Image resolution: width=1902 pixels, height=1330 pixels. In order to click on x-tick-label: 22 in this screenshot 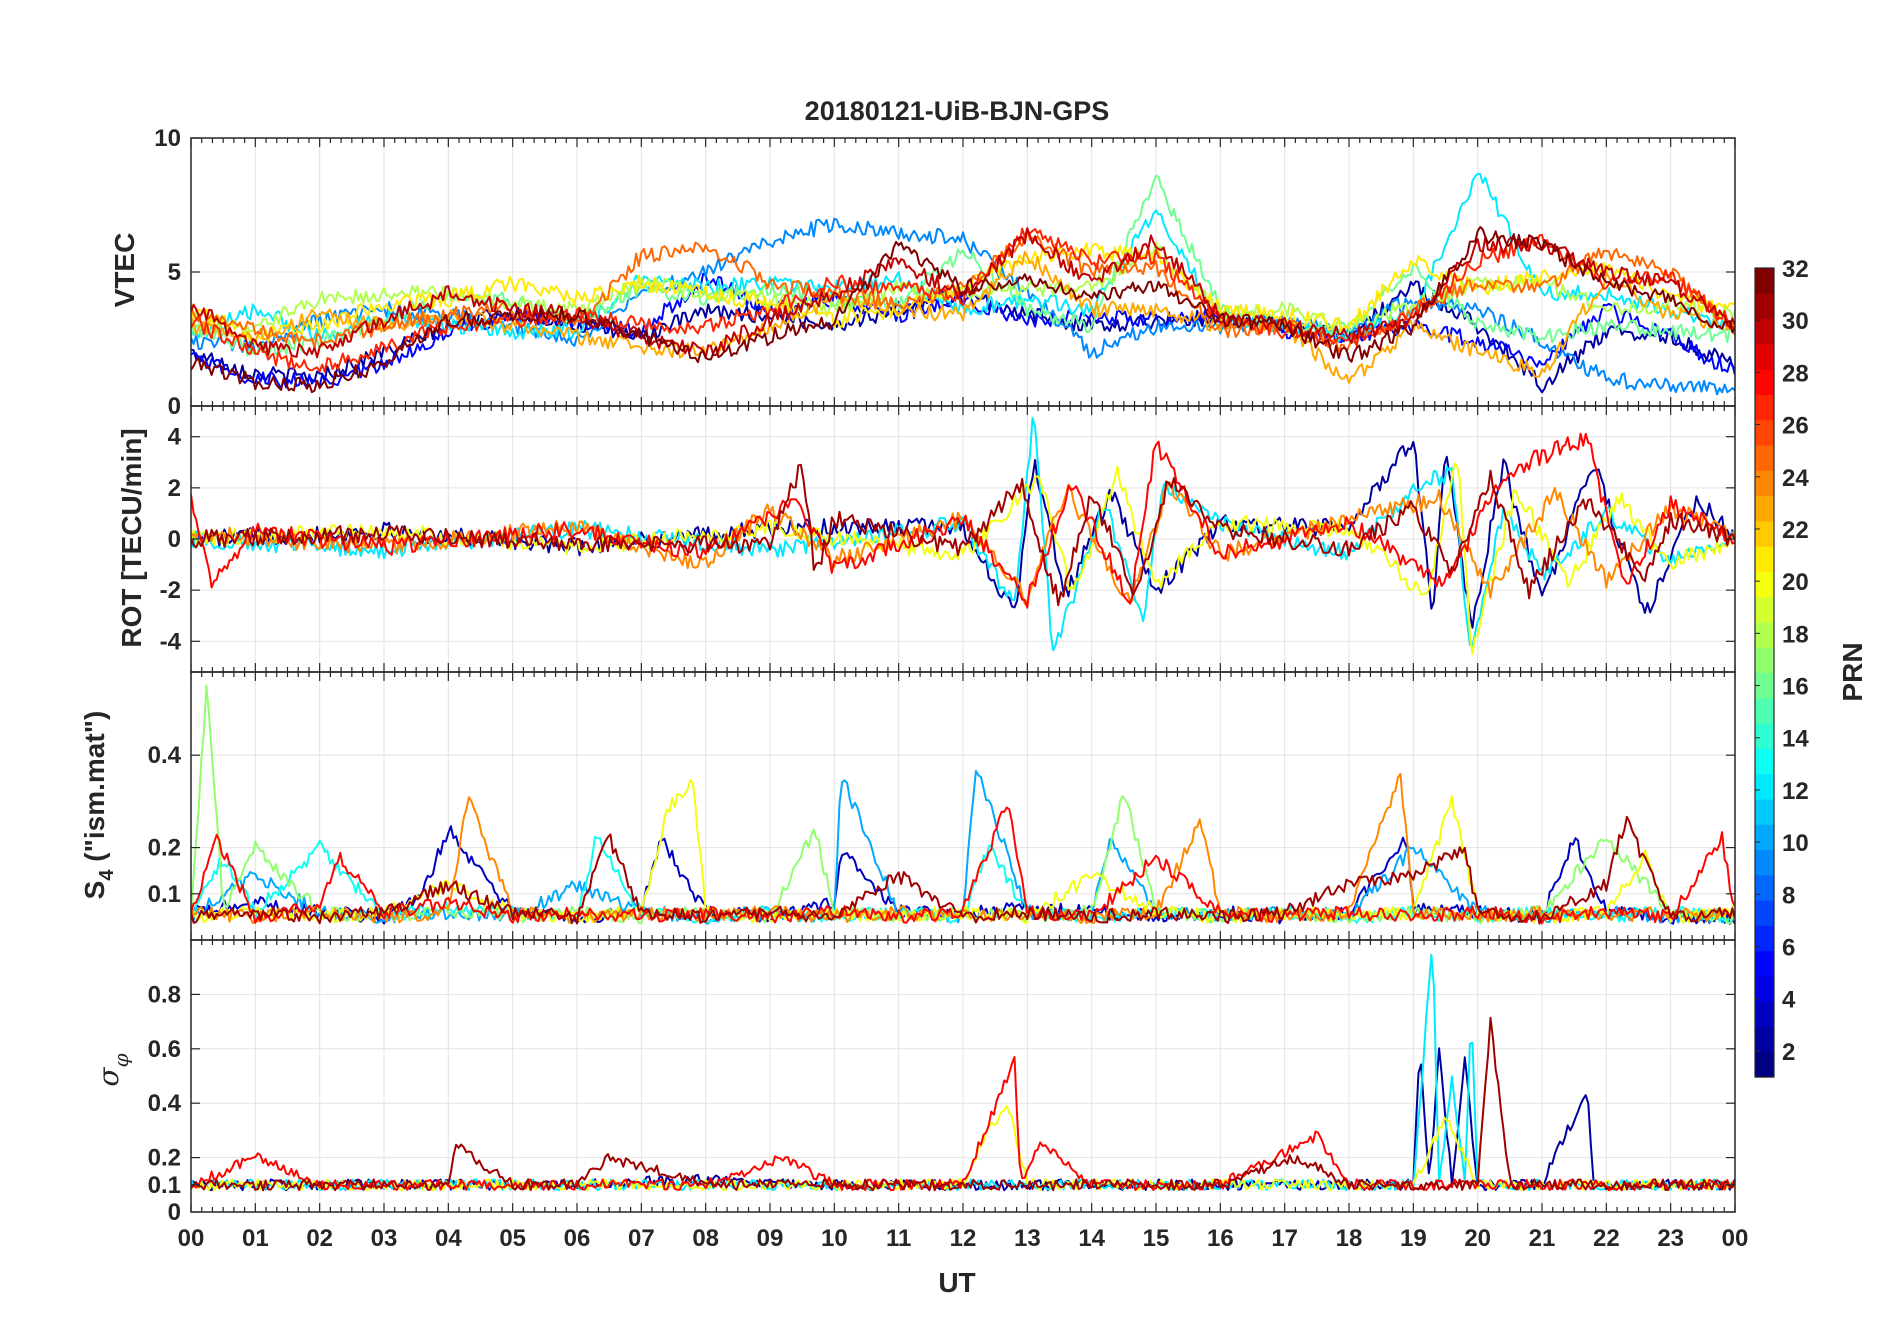, I will do `click(1606, 1238)`.